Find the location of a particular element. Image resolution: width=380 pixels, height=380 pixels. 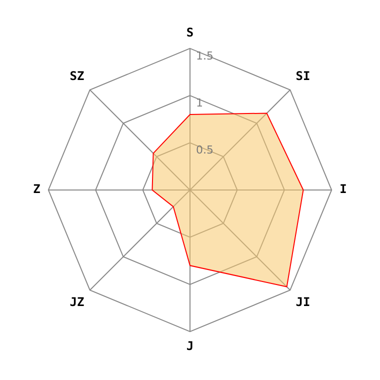

spoke-label: JZ is located at coordinates (77, 302).